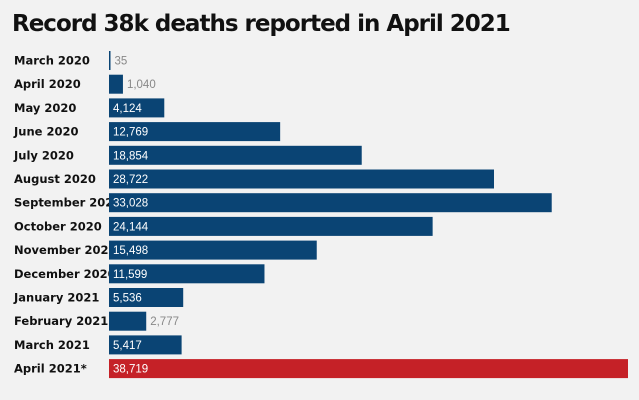  I want to click on category-label: November 2020, so click(65, 250).